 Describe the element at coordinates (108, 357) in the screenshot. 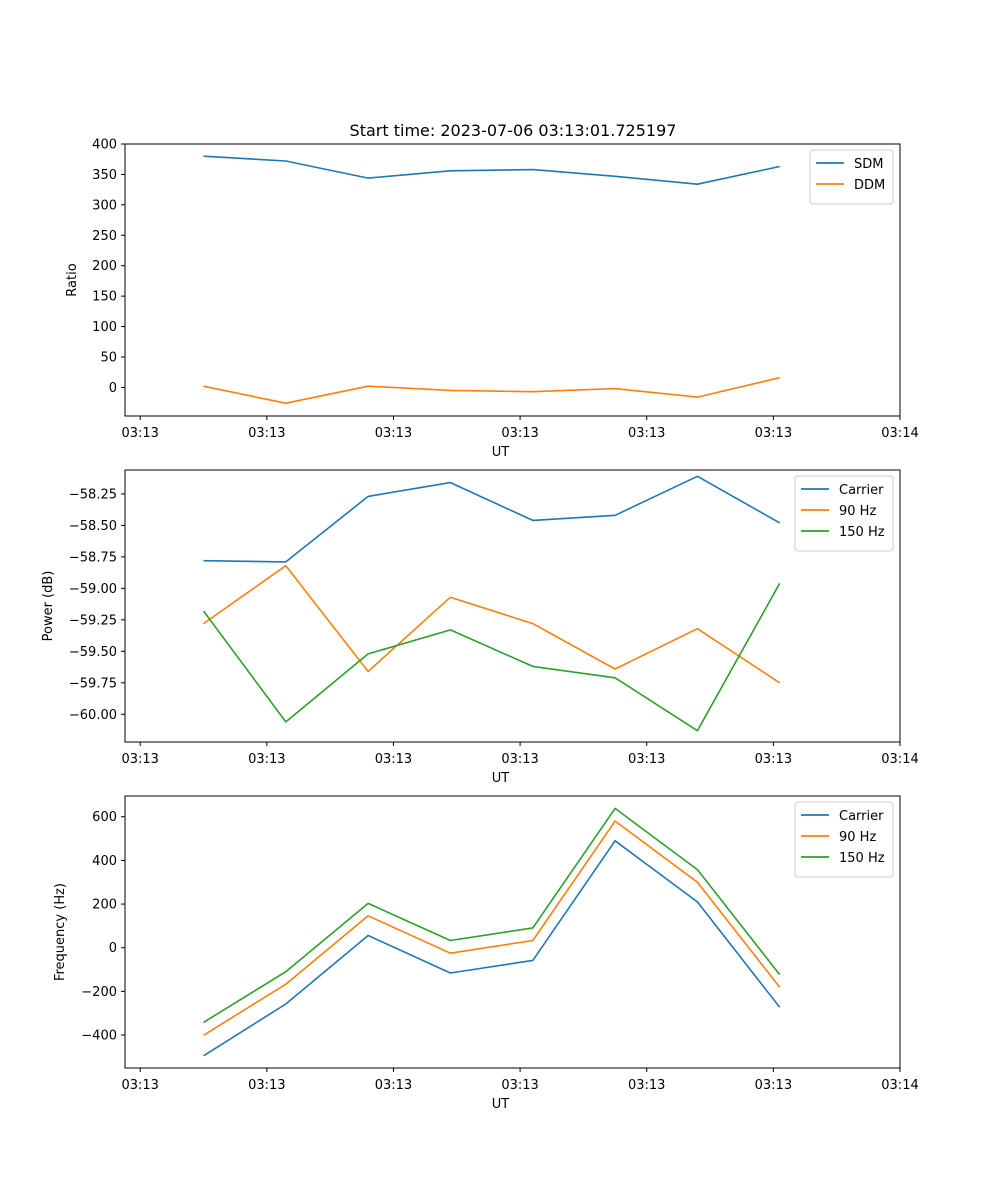

I see `y-tick-label: 50` at that location.